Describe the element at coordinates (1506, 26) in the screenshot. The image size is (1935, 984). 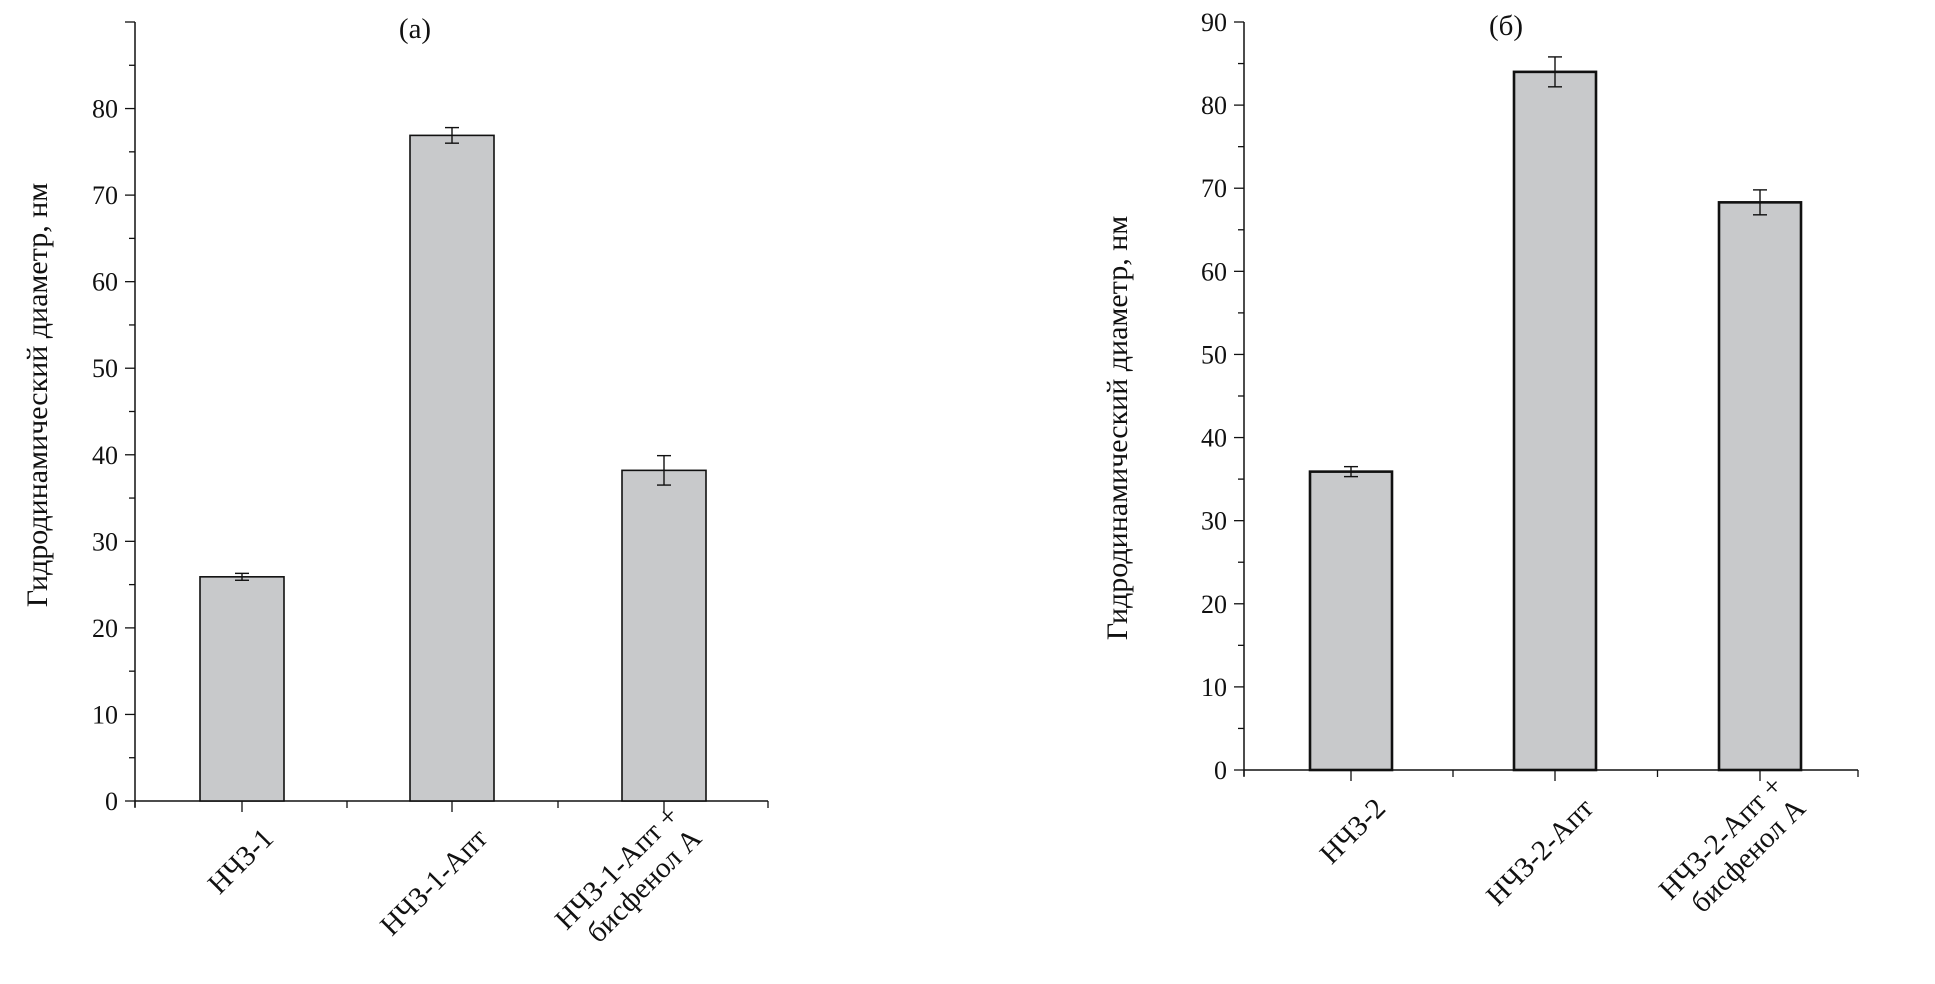
I see `panel-label: (б)` at that location.